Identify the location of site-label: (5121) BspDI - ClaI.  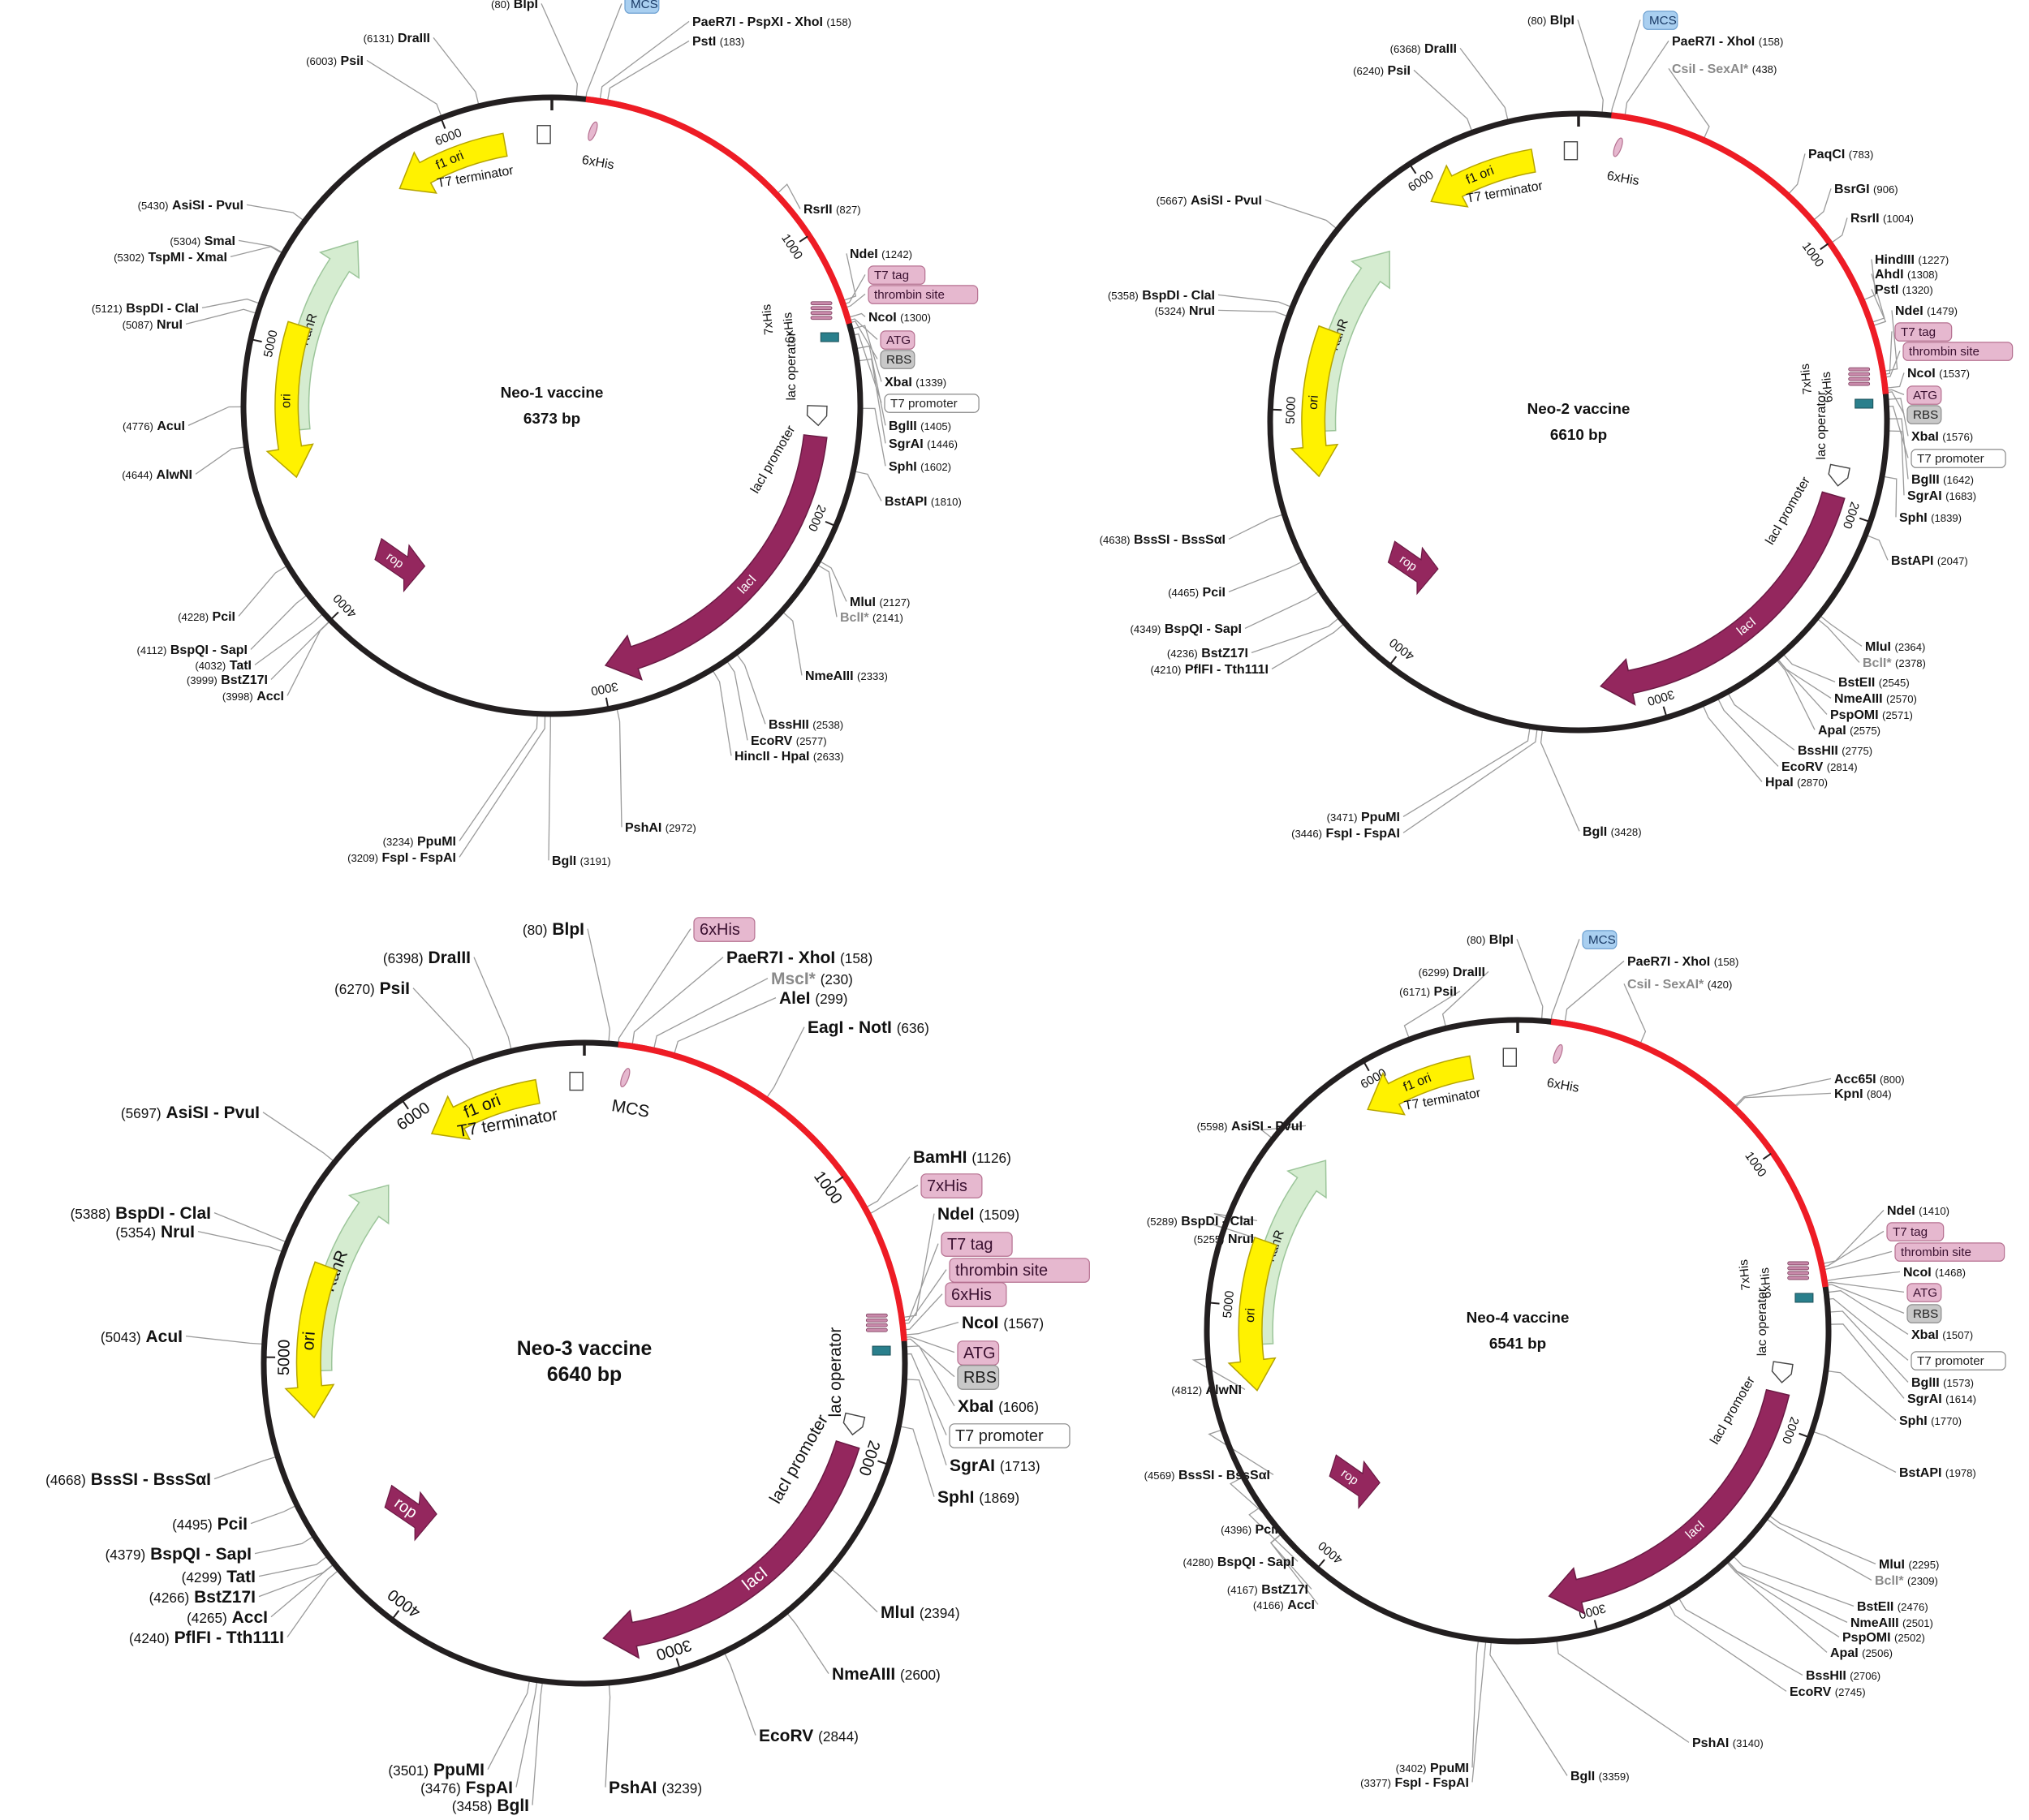
(145, 309).